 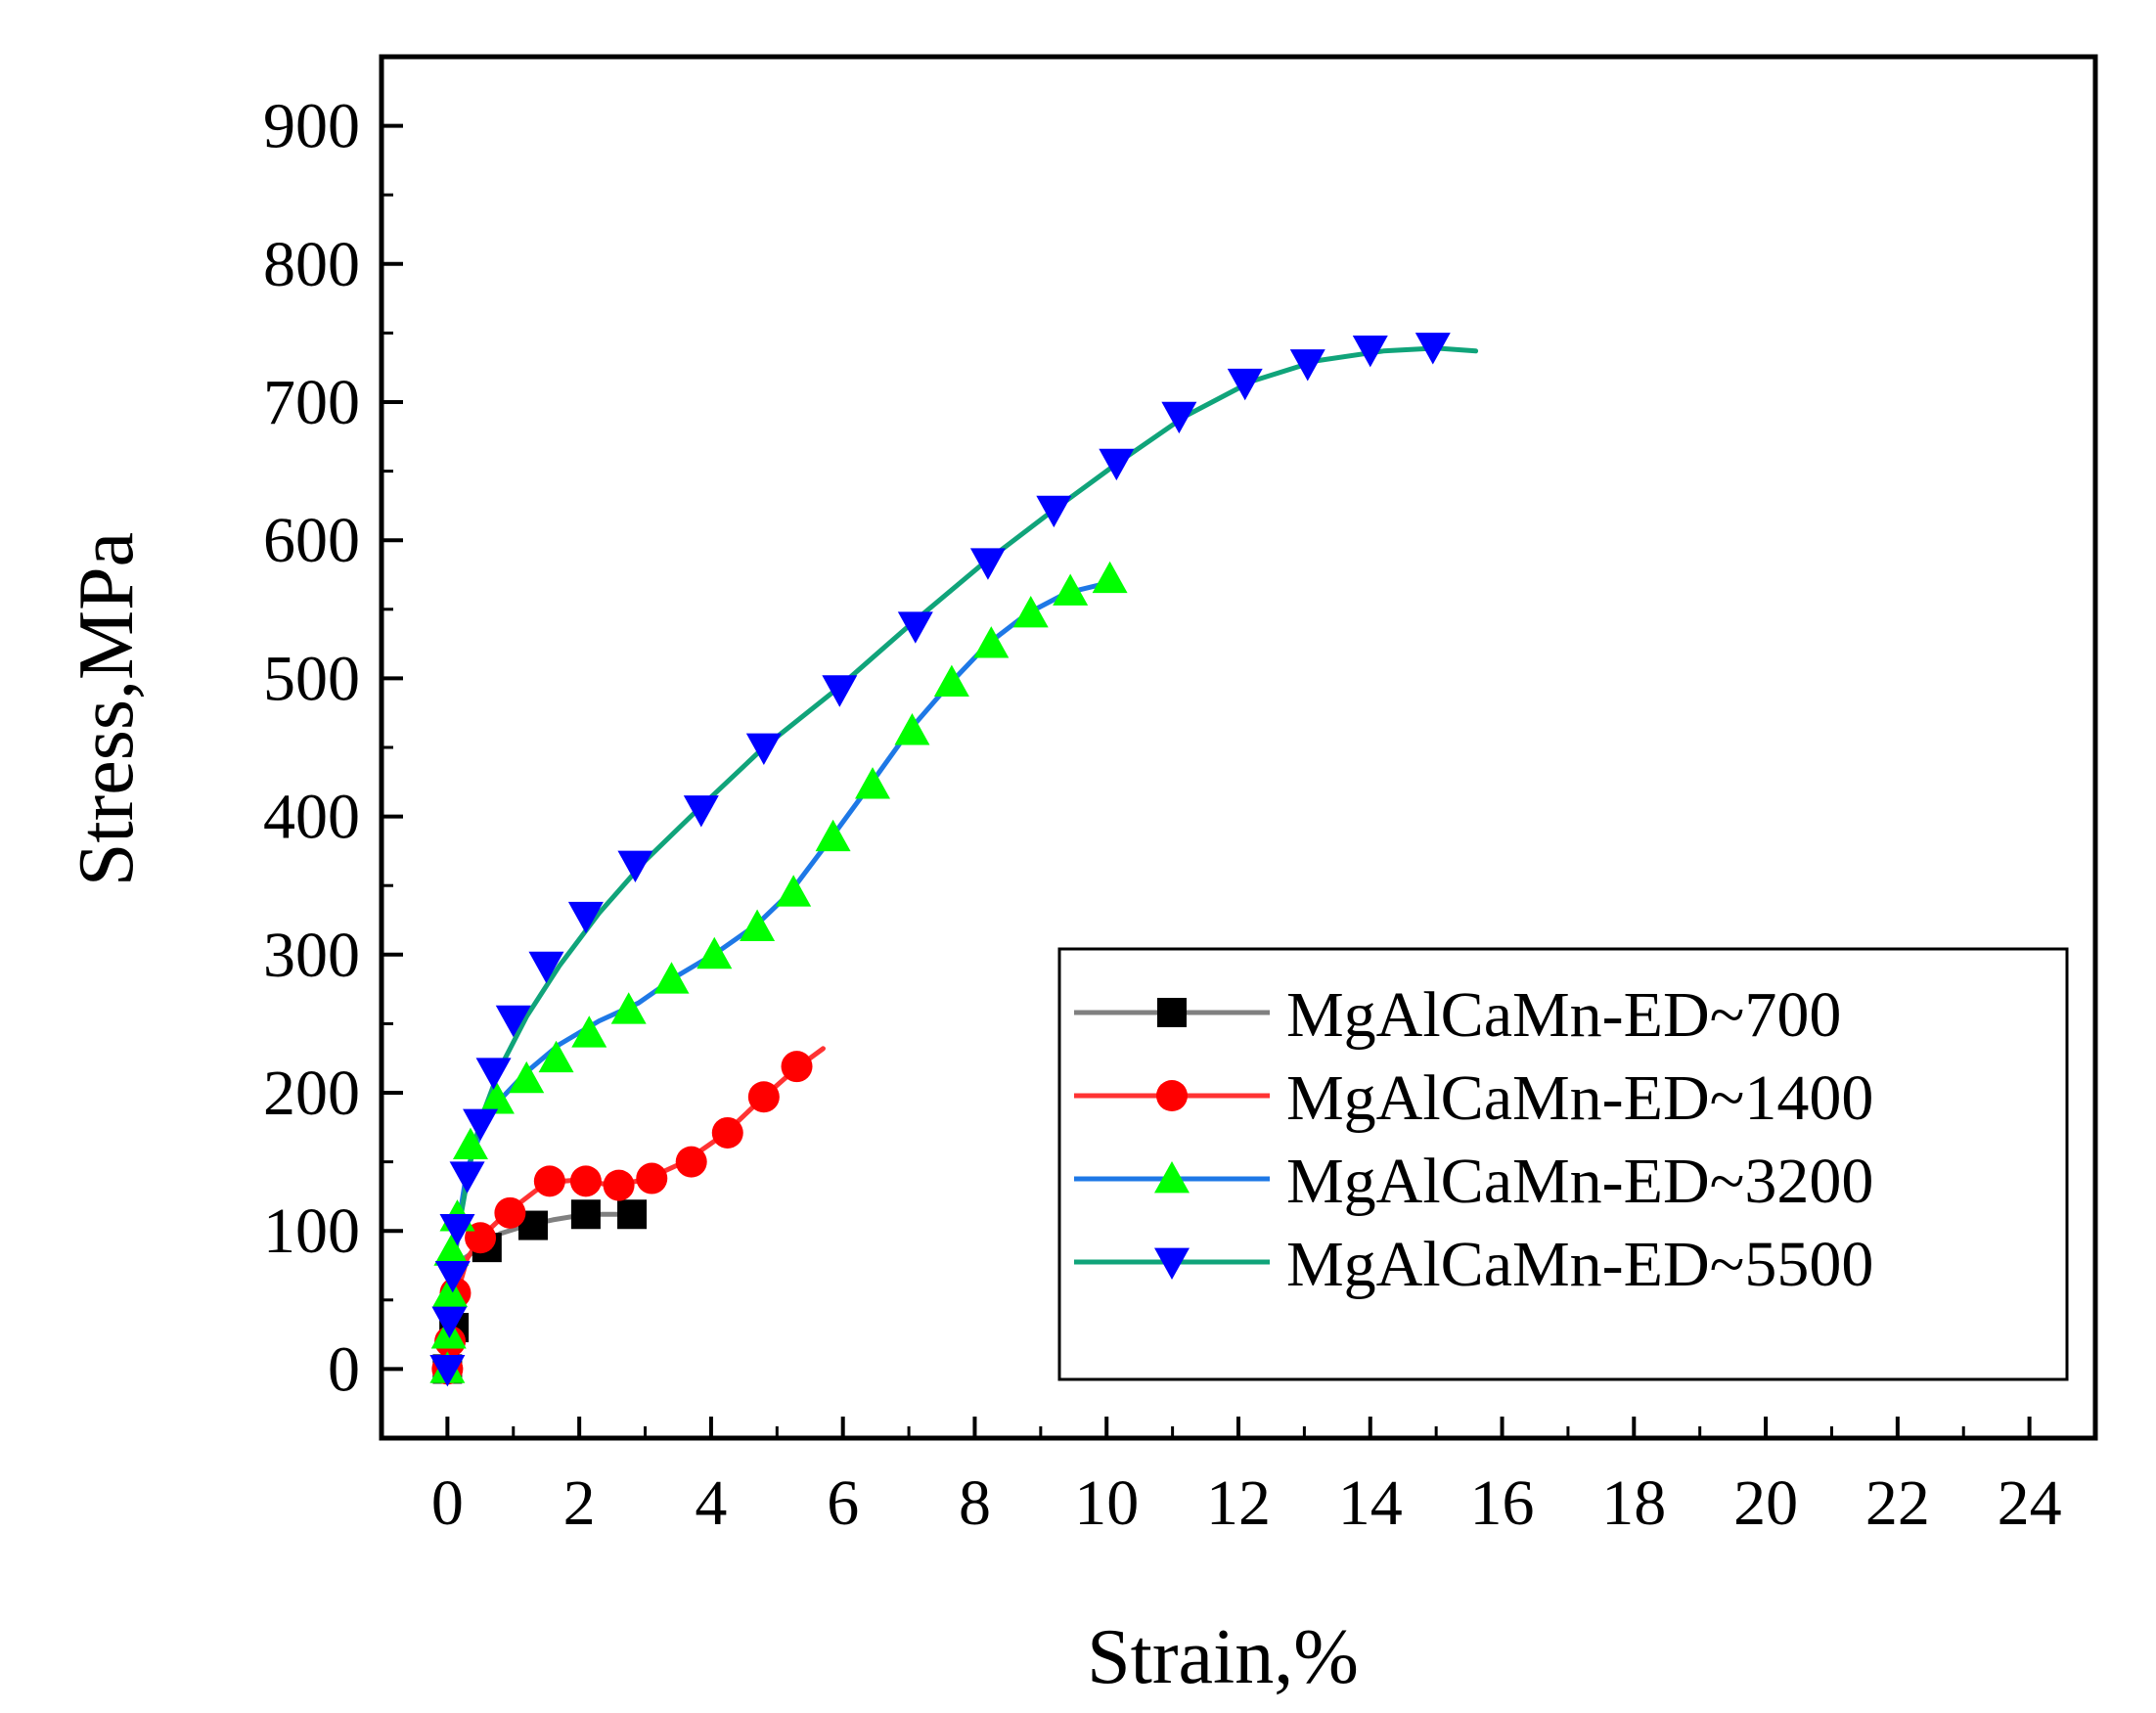 I want to click on x-tick-label: 4, so click(x=711, y=1503).